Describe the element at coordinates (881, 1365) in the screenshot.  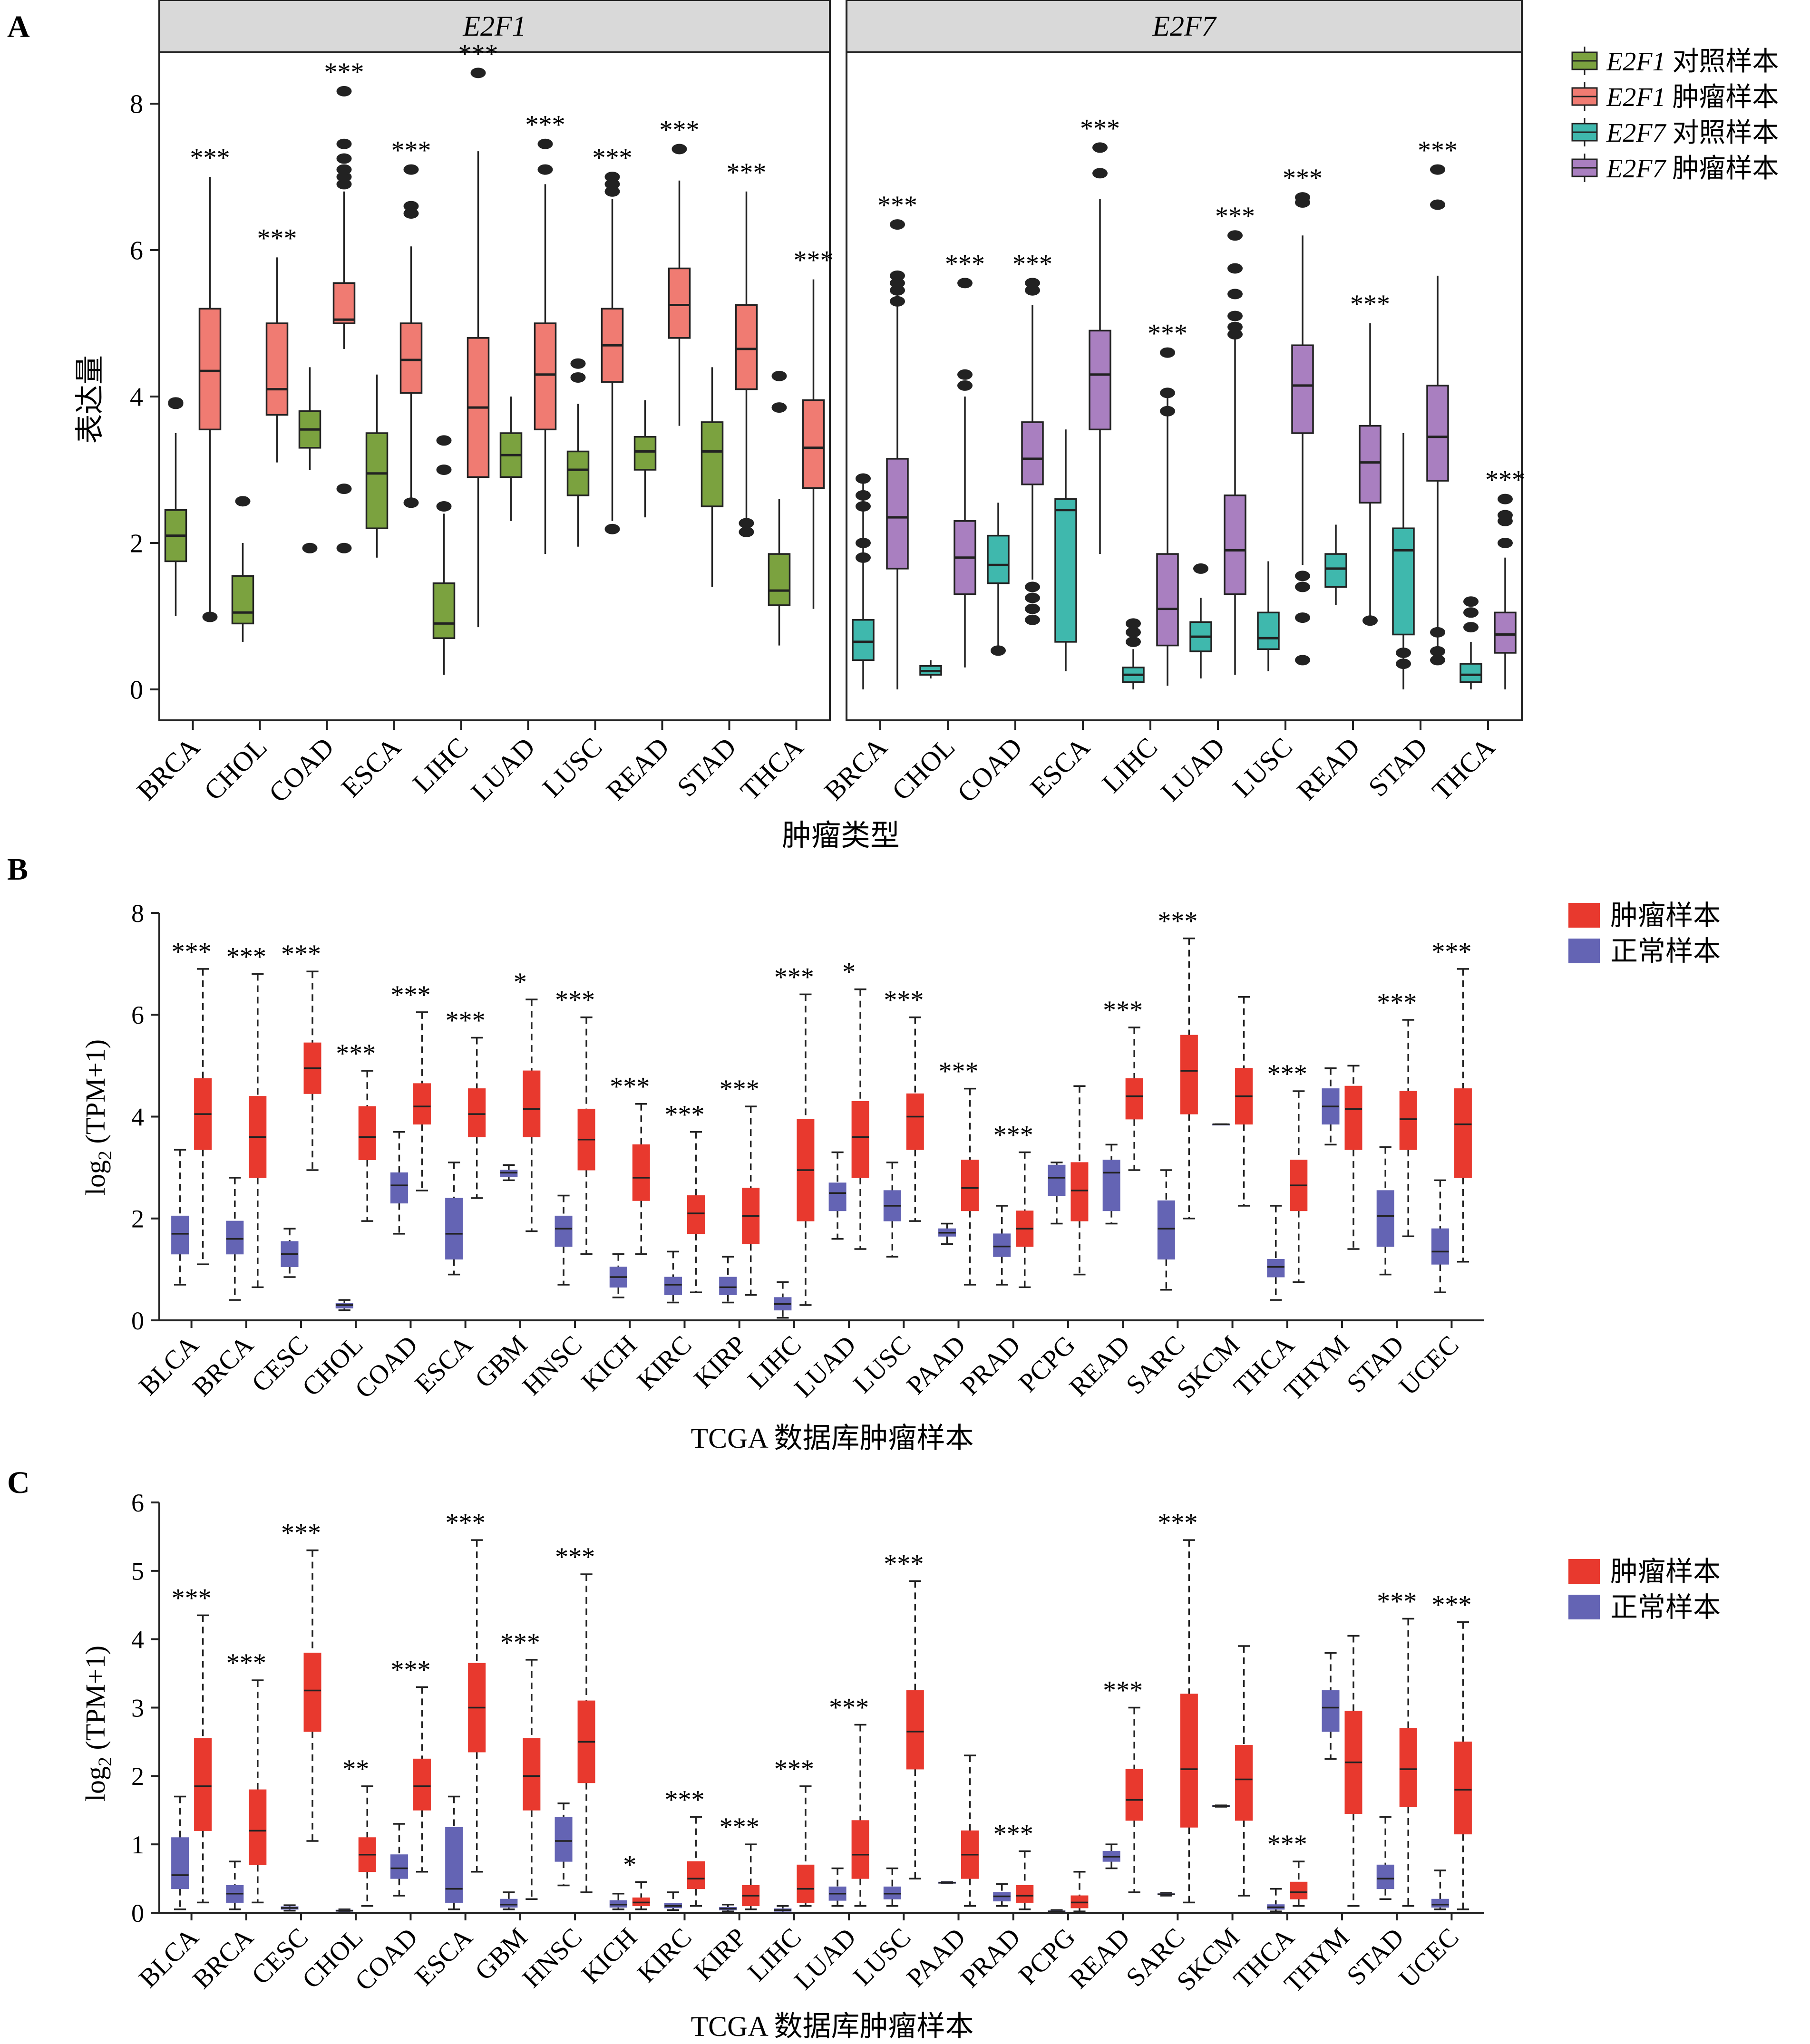
I see `b-x-label-LUSC: LUSC` at that location.